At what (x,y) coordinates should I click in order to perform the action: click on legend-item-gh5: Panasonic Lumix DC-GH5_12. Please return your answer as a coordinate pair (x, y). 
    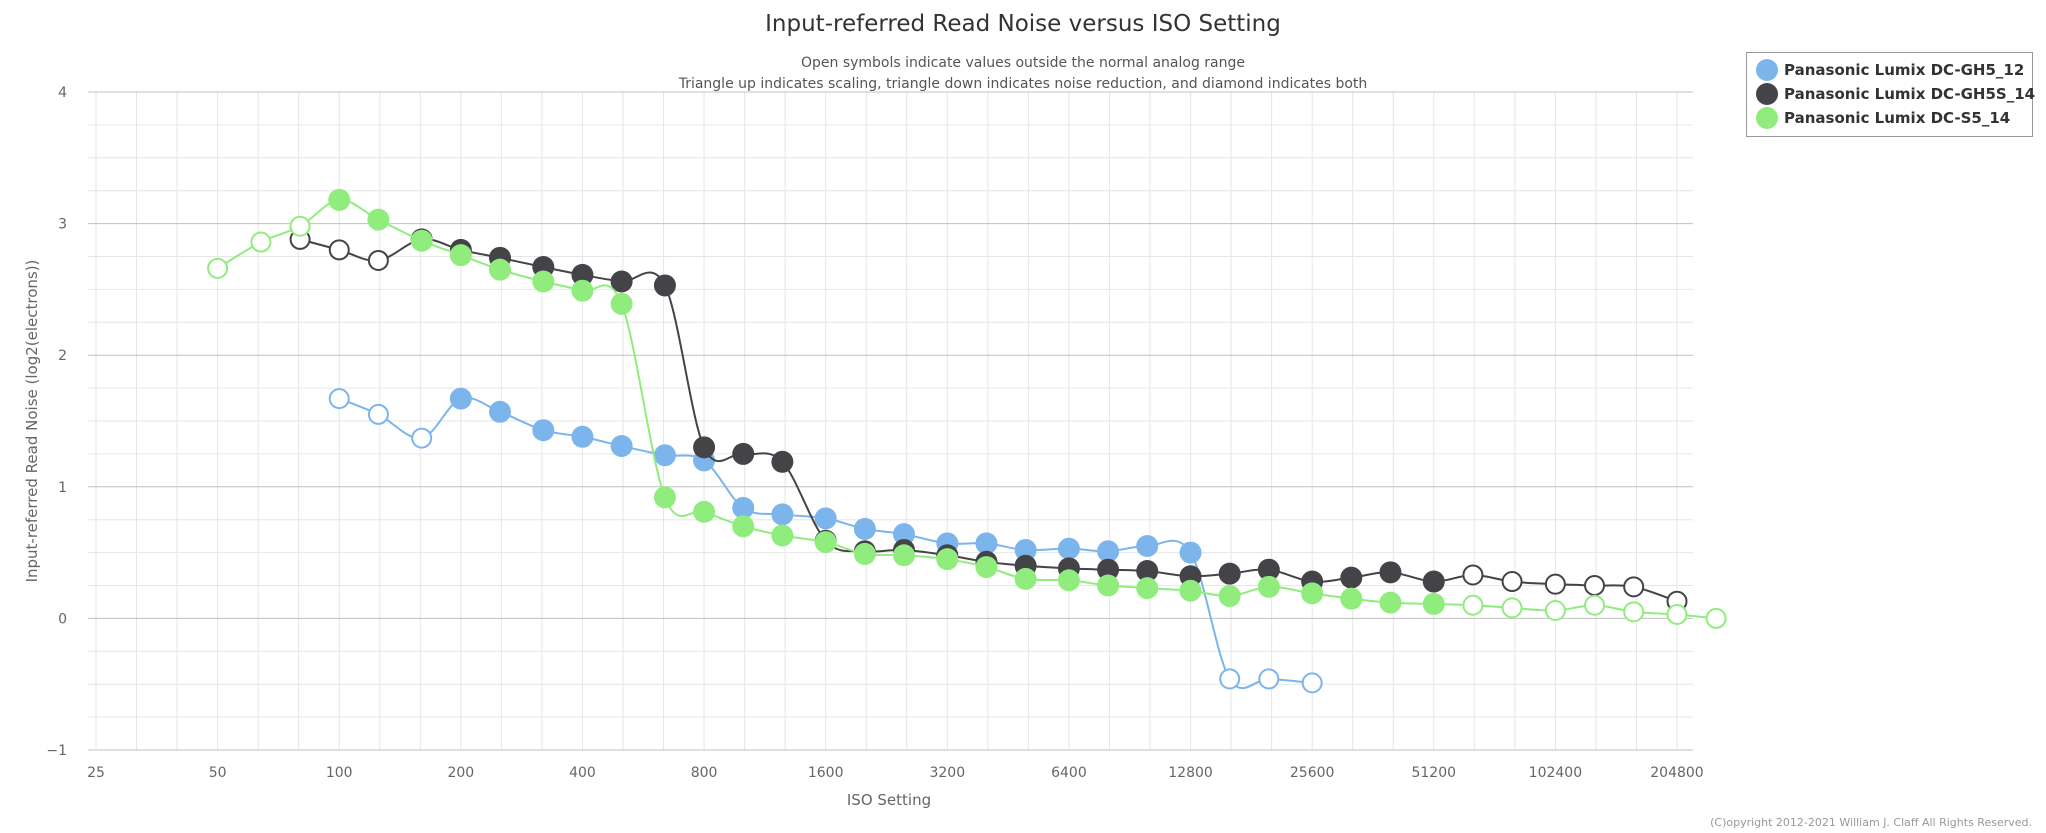
    Looking at the image, I should click on (1890, 70).